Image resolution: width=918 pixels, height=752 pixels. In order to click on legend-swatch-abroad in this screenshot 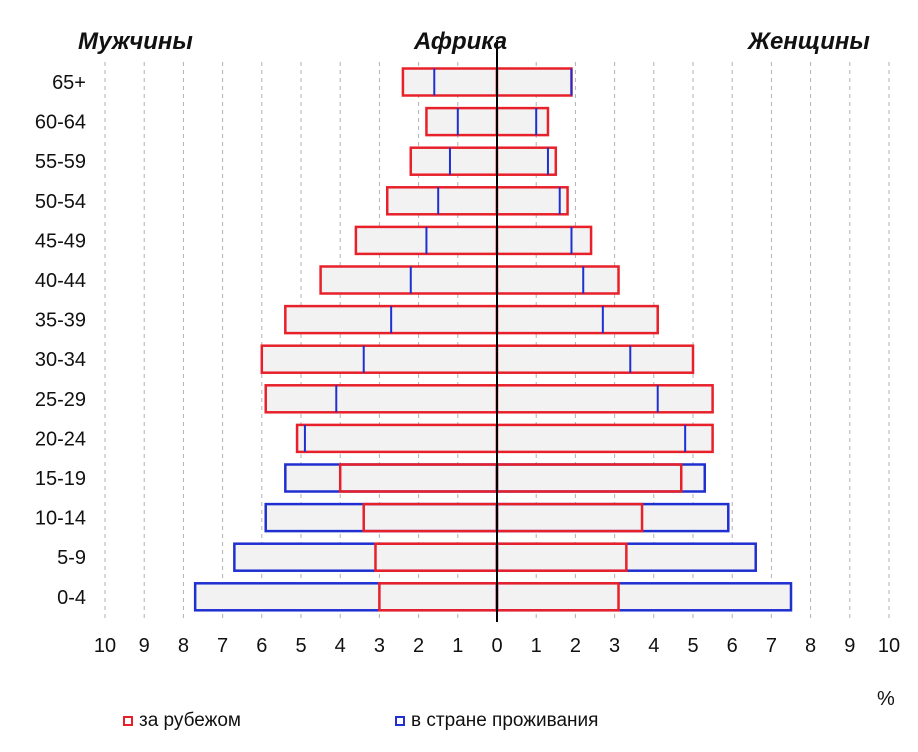, I will do `click(128, 721)`.